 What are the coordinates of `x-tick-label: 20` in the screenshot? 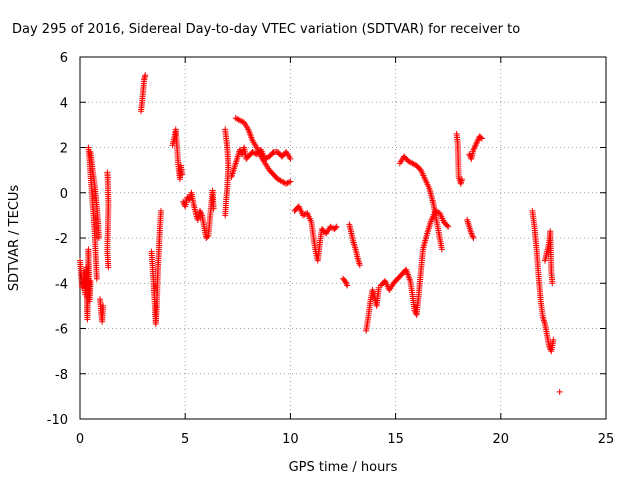 It's located at (501, 439).